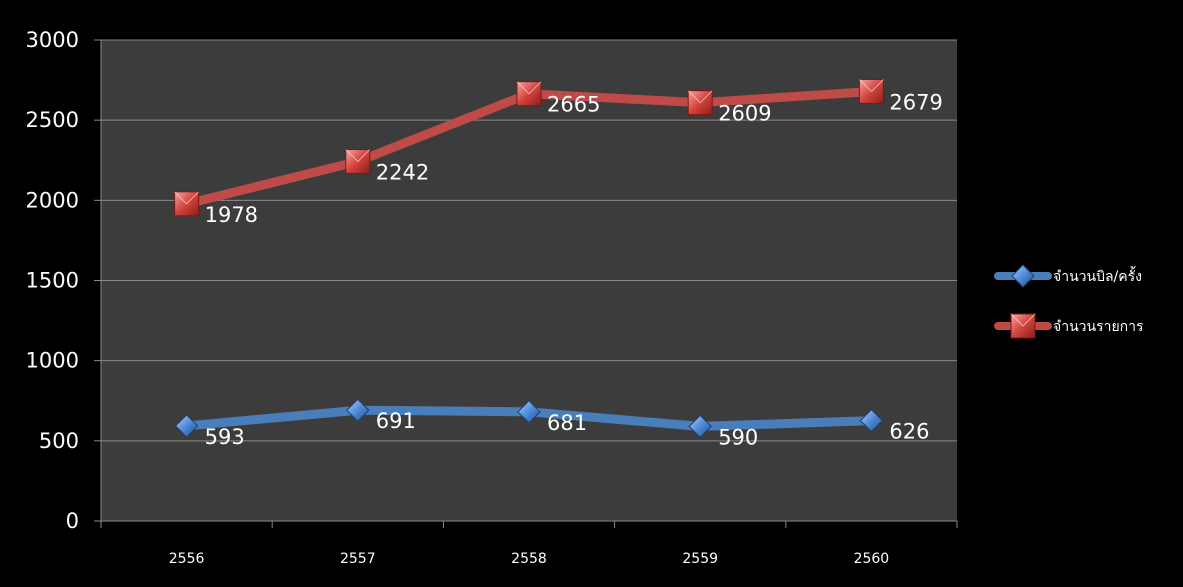  Describe the element at coordinates (1098, 327) in the screenshot. I see `legend-label: จำนวนรายการ` at that location.